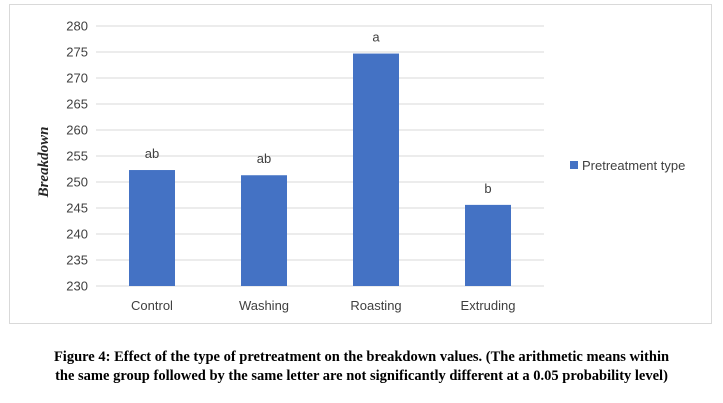 Image resolution: width=723 pixels, height=403 pixels. What do you see at coordinates (77, 52) in the screenshot?
I see `y-tick-label: 275` at bounding box center [77, 52].